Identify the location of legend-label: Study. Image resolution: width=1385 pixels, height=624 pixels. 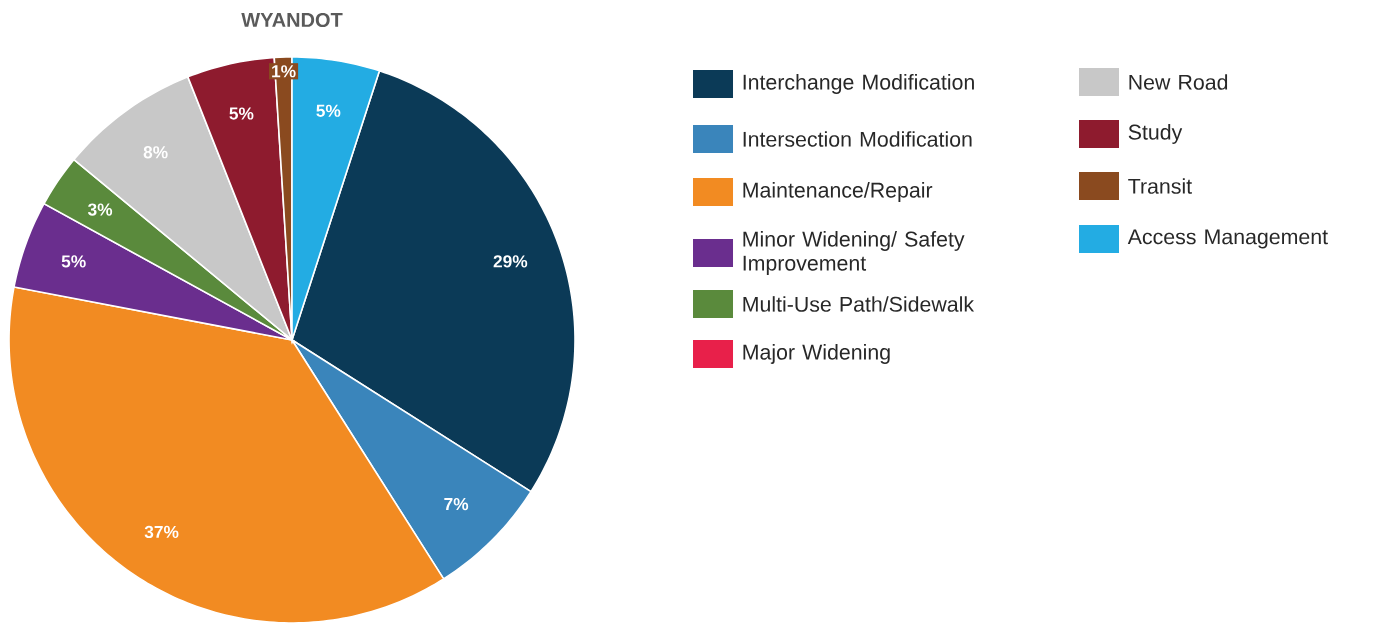
(1155, 134).